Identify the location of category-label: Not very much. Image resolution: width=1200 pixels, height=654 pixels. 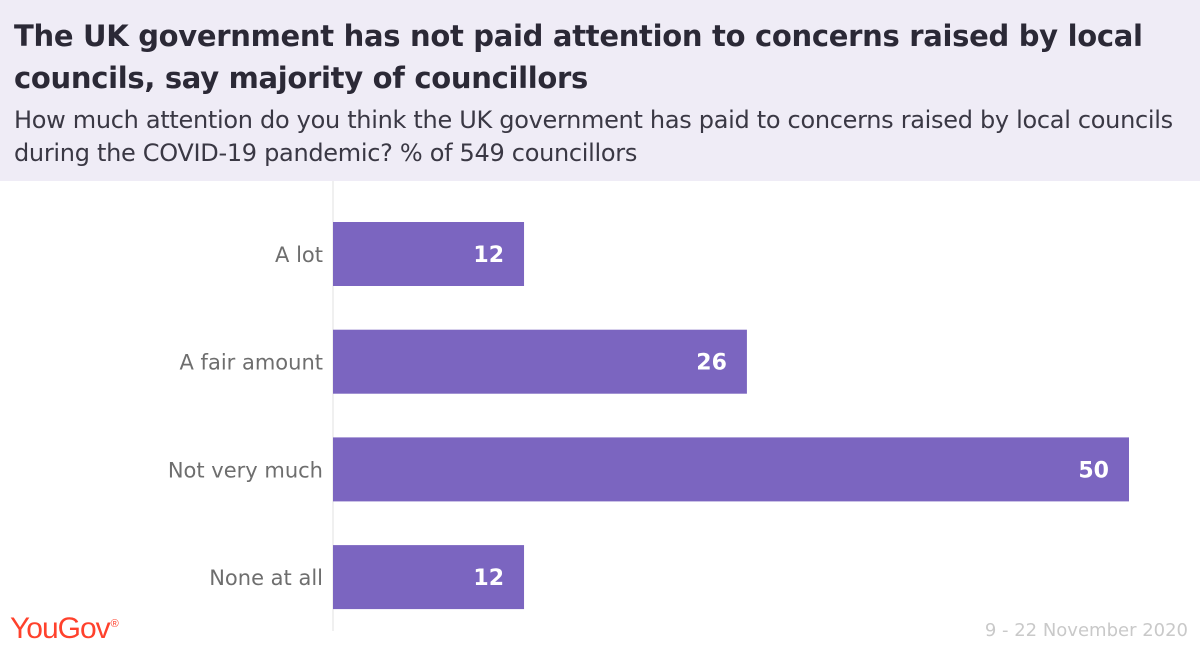
(245, 470).